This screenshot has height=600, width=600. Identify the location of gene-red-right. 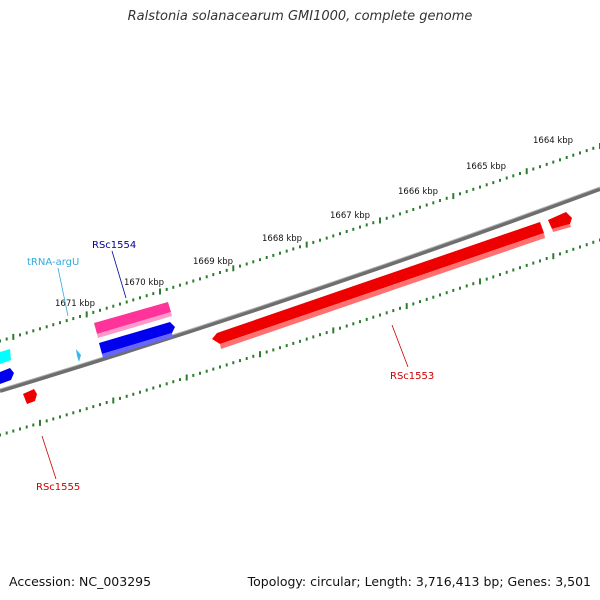
(560, 222).